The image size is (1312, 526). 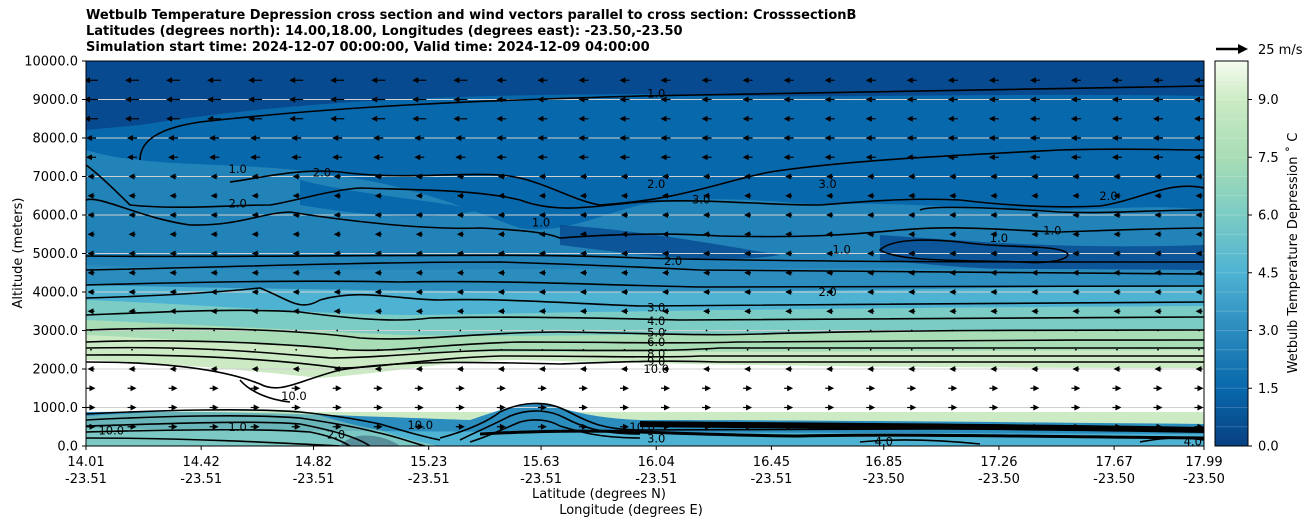 I want to click on x-tick-label-lat: 16.04, so click(x=656, y=462).